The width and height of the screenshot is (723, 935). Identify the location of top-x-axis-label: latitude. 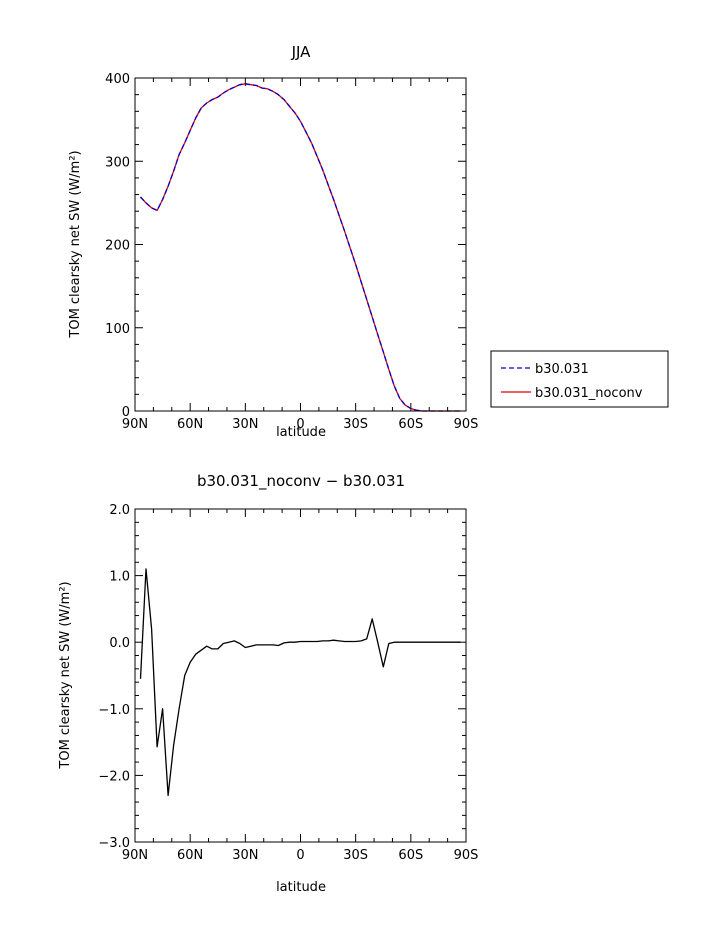
(301, 432).